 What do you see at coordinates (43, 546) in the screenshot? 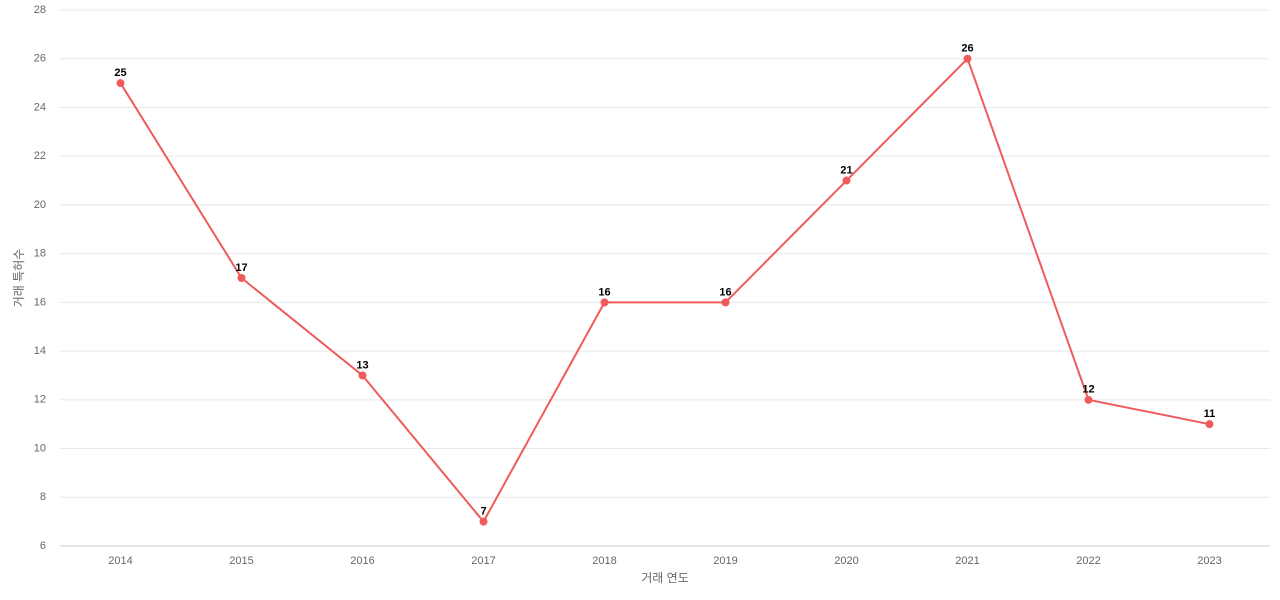
I see `y-tick-label: 6` at bounding box center [43, 546].